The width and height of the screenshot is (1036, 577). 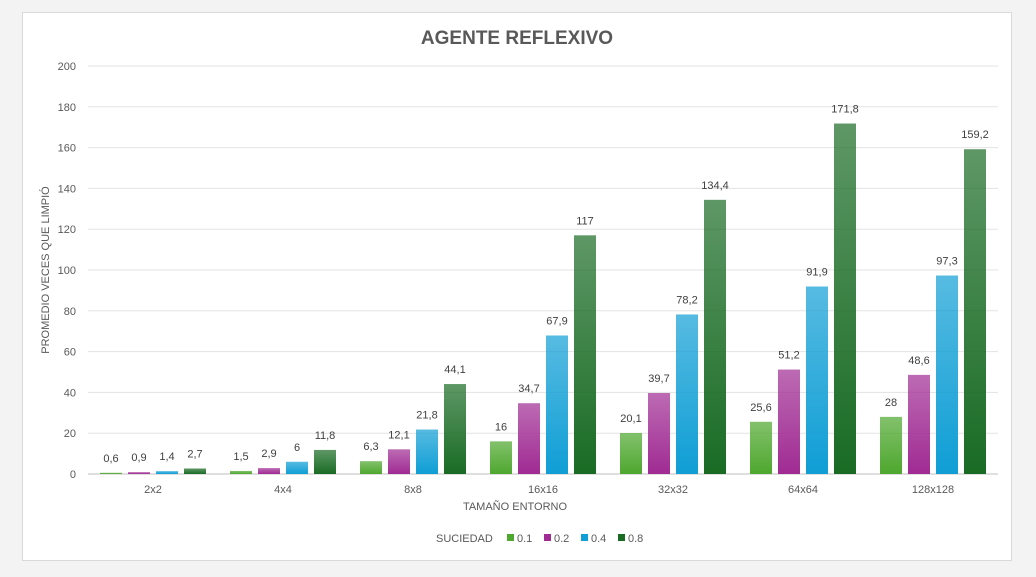 What do you see at coordinates (635, 539) in the screenshot?
I see `legend-item-label: 0.8` at bounding box center [635, 539].